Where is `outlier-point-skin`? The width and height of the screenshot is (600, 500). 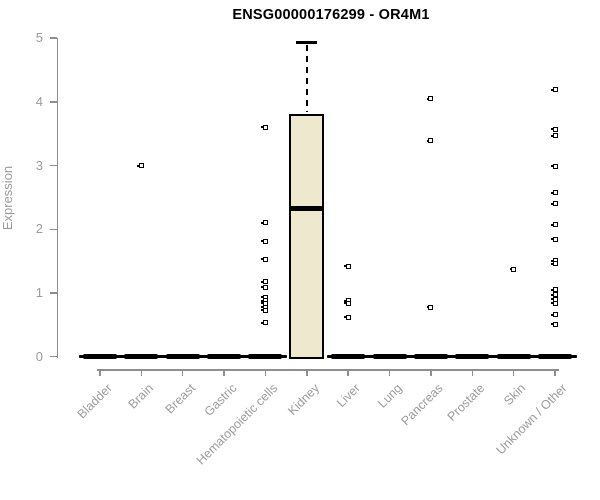
outlier-point-skin is located at coordinates (513, 269).